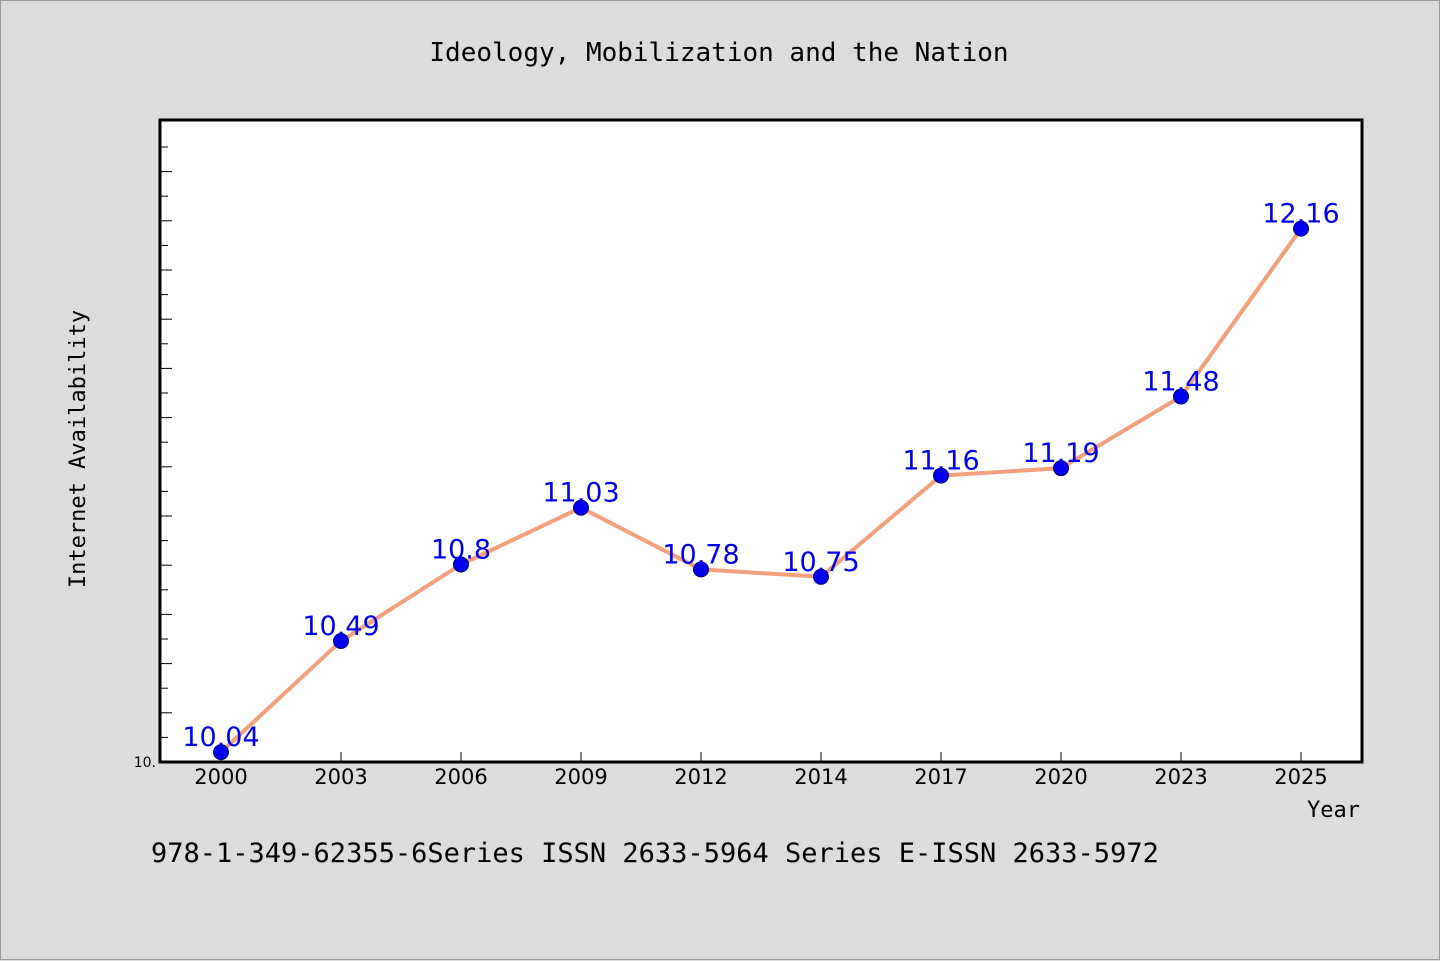 The height and width of the screenshot is (961, 1440). Describe the element at coordinates (220, 737) in the screenshot. I see `data-label: 10.04` at that location.